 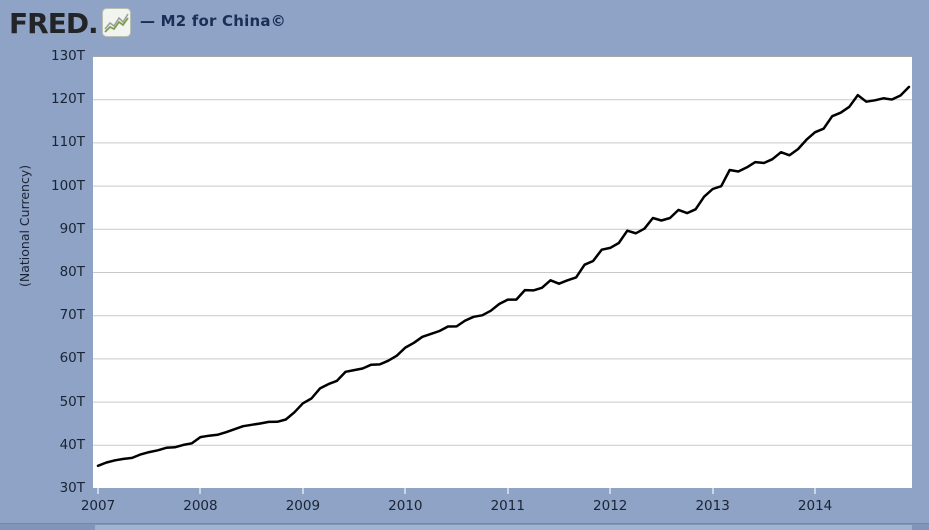 I want to click on sparkline-chart-icon, so click(x=116, y=24).